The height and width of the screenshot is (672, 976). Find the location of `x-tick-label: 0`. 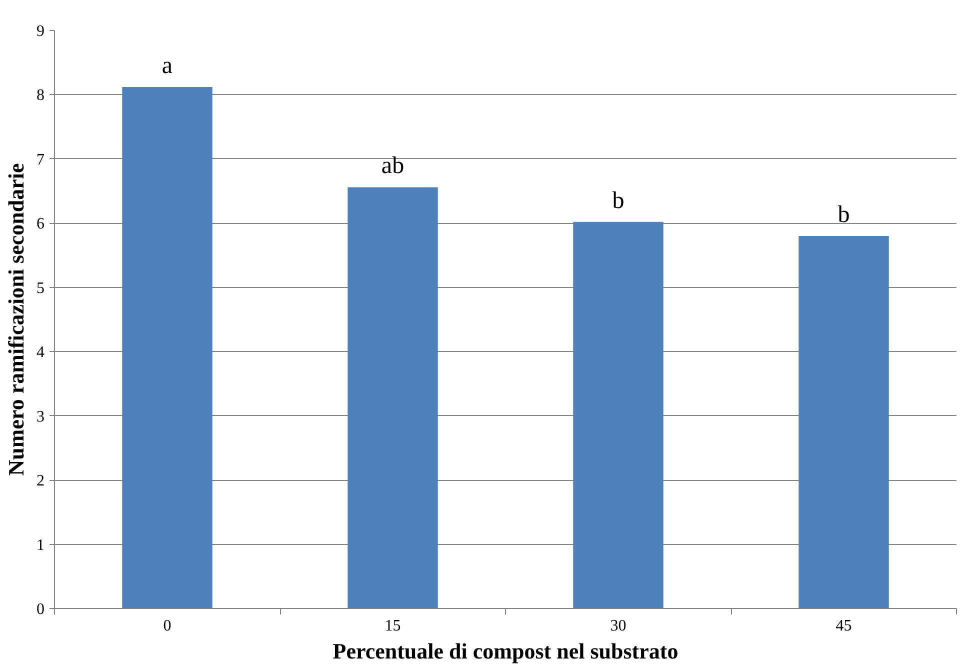

x-tick-label: 0 is located at coordinates (167, 626).